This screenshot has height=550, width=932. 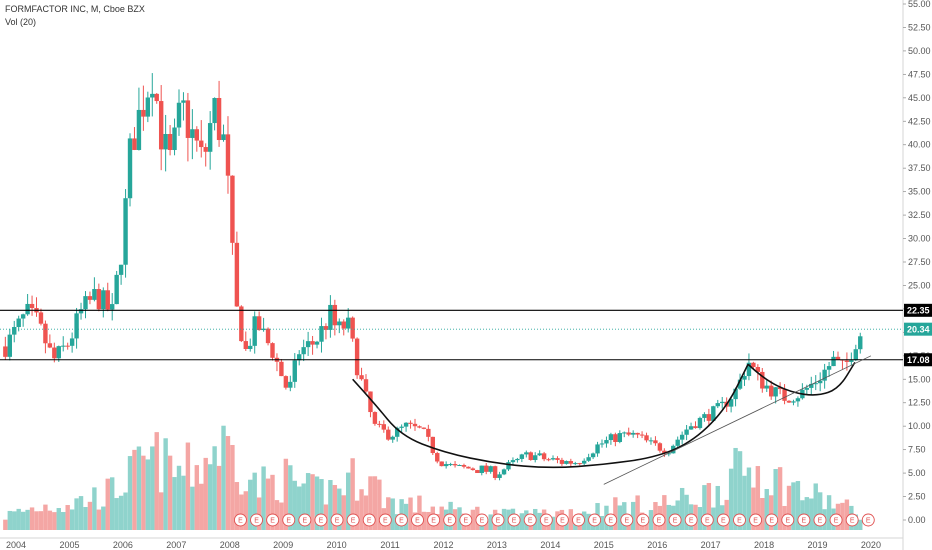 I want to click on price-tick-label: 35.00, so click(x=919, y=192).